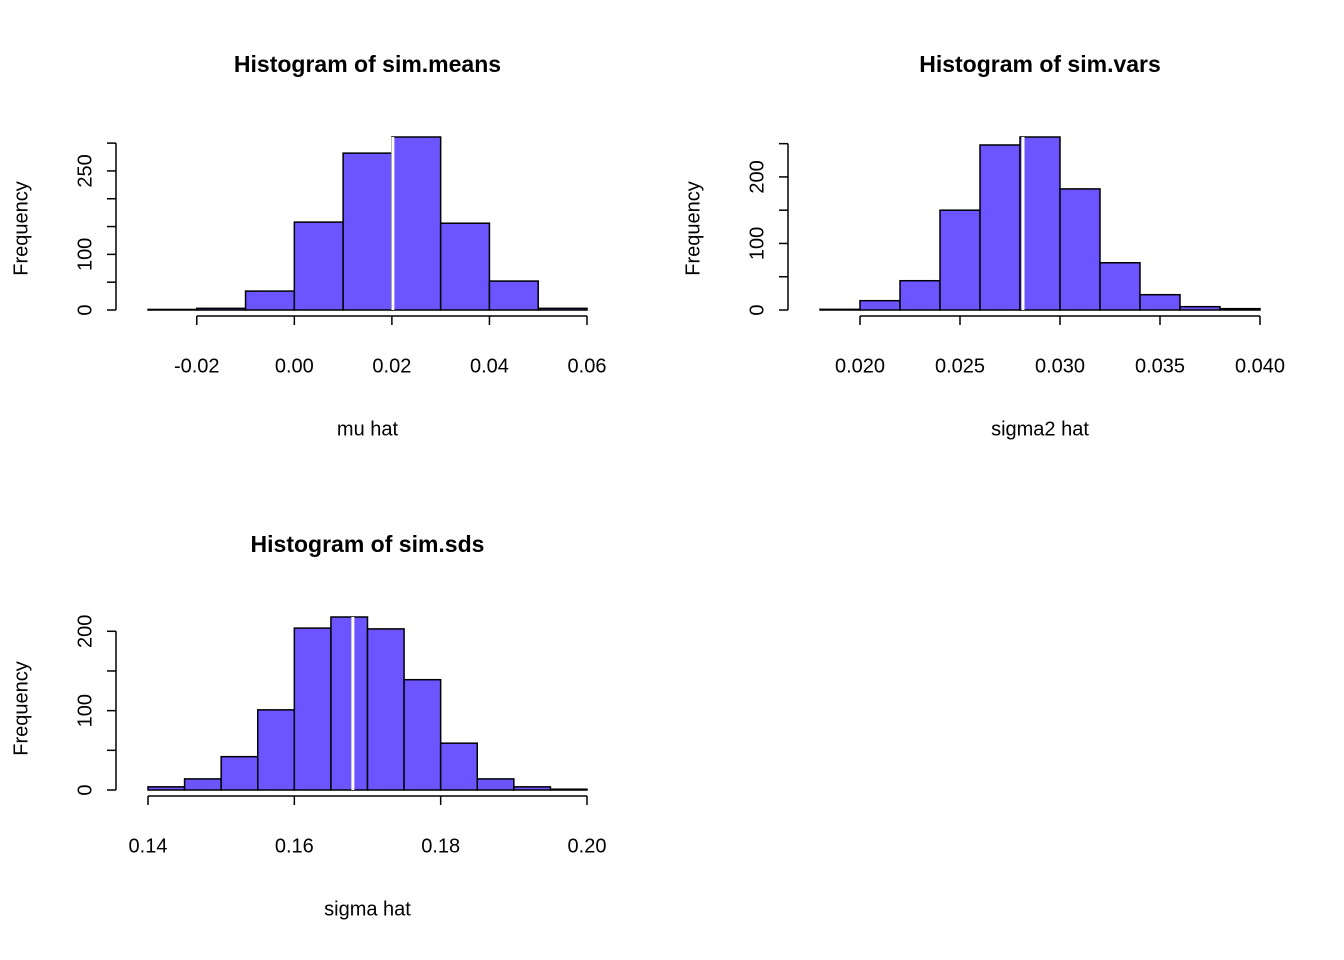 This screenshot has width=1344, height=960. What do you see at coordinates (367, 909) in the screenshot?
I see `x-axis-label: sigma hat` at bounding box center [367, 909].